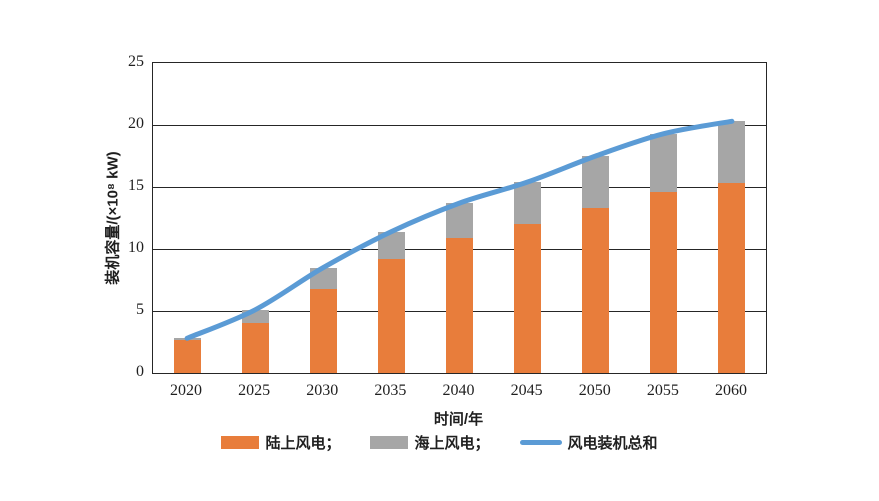  I want to click on bar-segment-陆上风电-2020, so click(187, 356).